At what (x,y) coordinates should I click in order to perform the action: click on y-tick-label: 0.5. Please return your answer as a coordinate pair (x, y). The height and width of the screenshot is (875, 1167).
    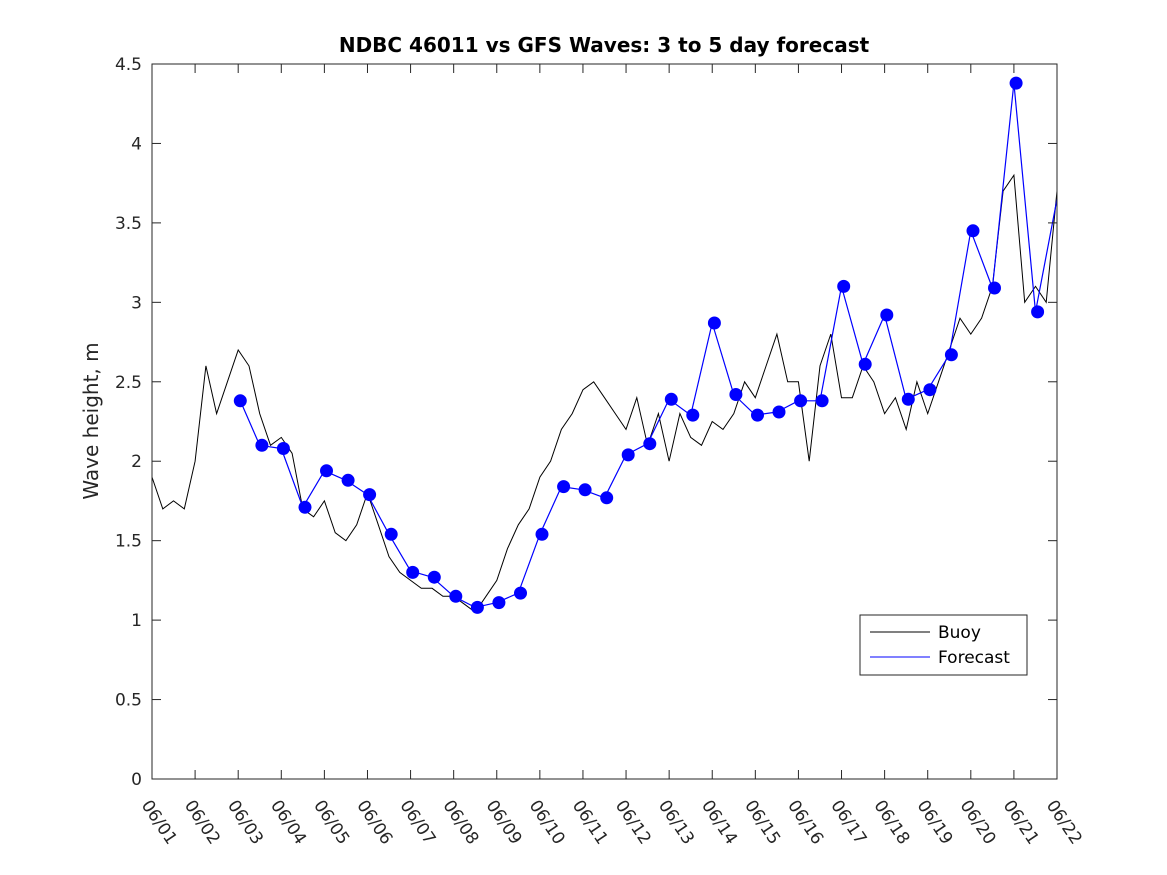
    Looking at the image, I should click on (128, 701).